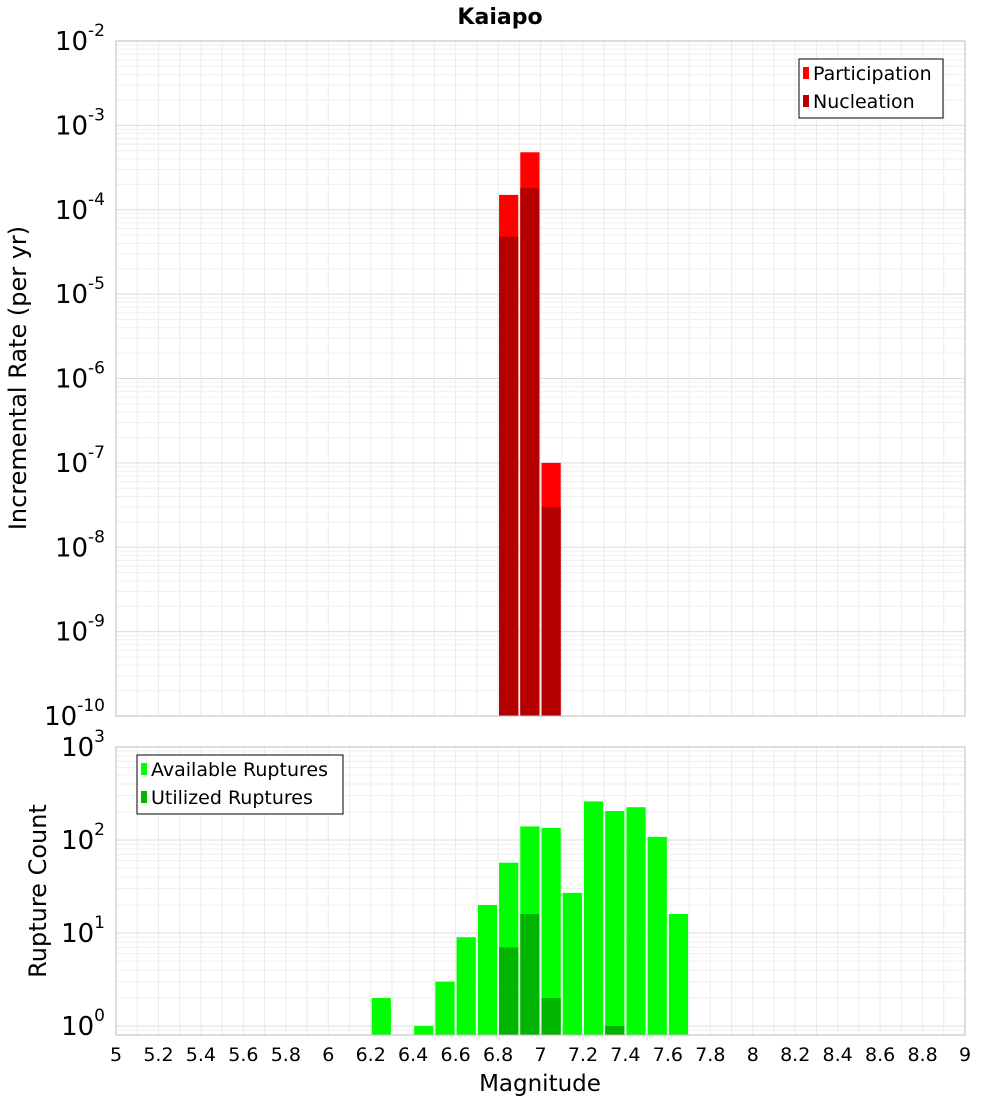  Describe the element at coordinates (80, 545) in the screenshot. I see `top-y-tick-label: 10⁻⁸` at that location.